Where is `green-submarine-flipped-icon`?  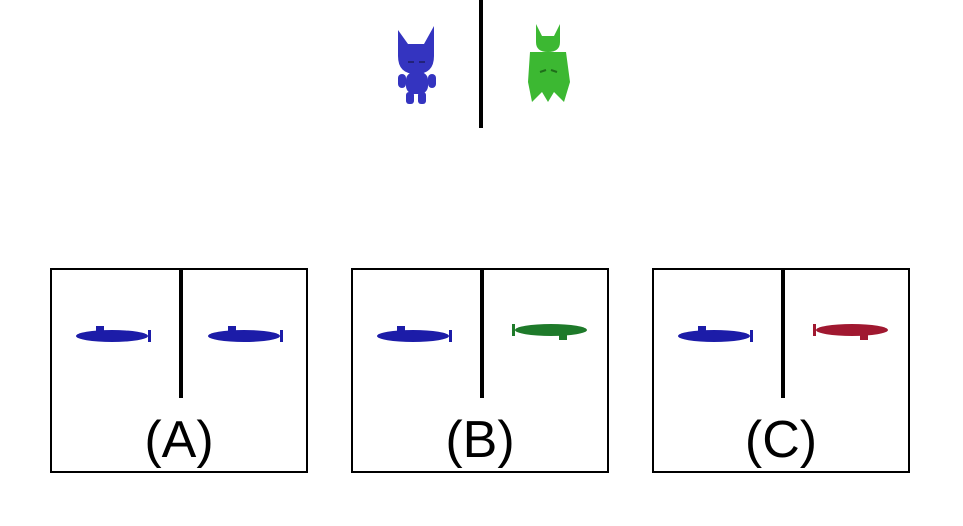
green-submarine-flipped-icon is located at coordinates (549, 332).